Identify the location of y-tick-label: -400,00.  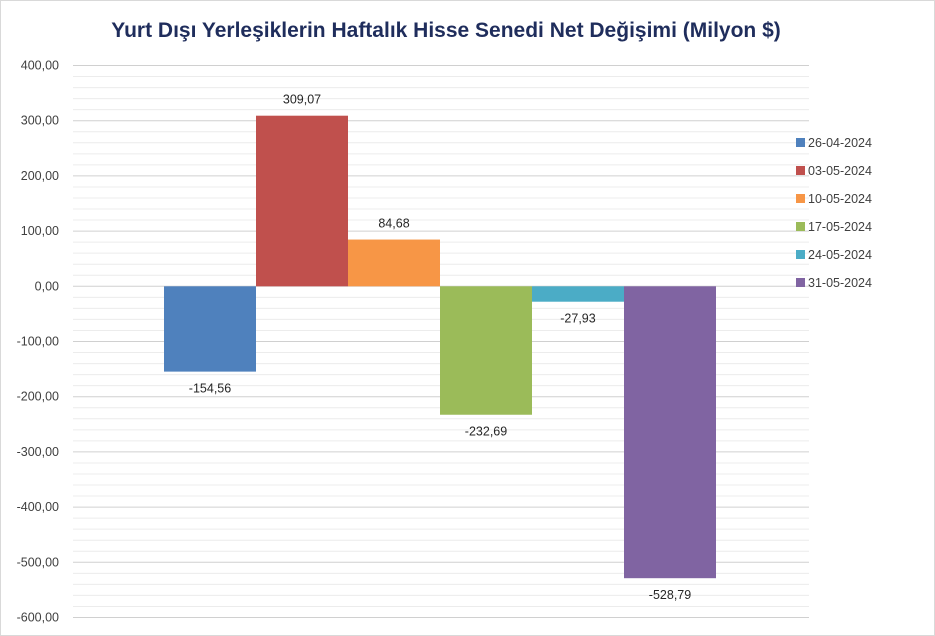
(38, 507).